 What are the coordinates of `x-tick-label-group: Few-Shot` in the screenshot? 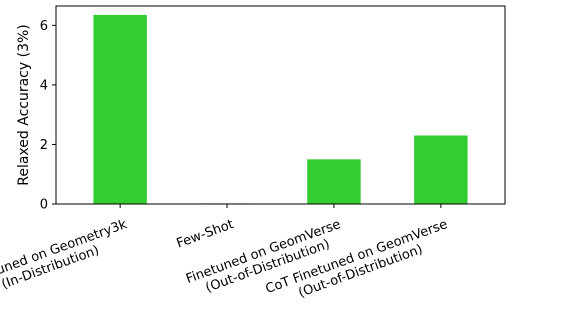 It's located at (205, 234).